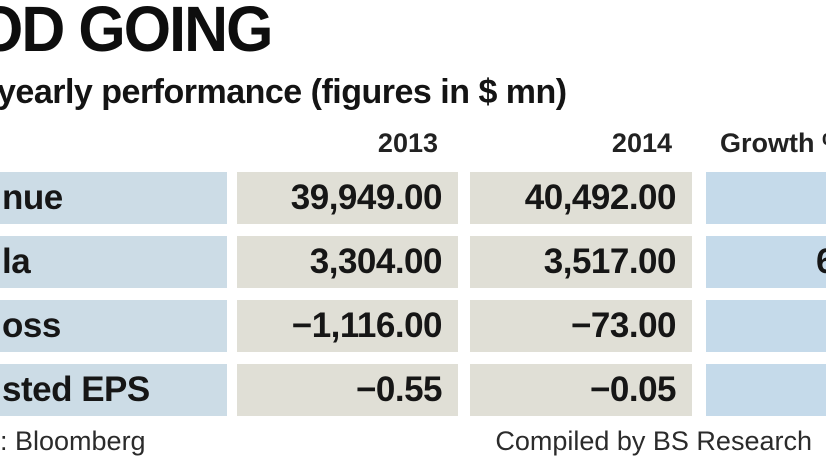  Describe the element at coordinates (113, 262) in the screenshot. I see `row-label: la` at that location.